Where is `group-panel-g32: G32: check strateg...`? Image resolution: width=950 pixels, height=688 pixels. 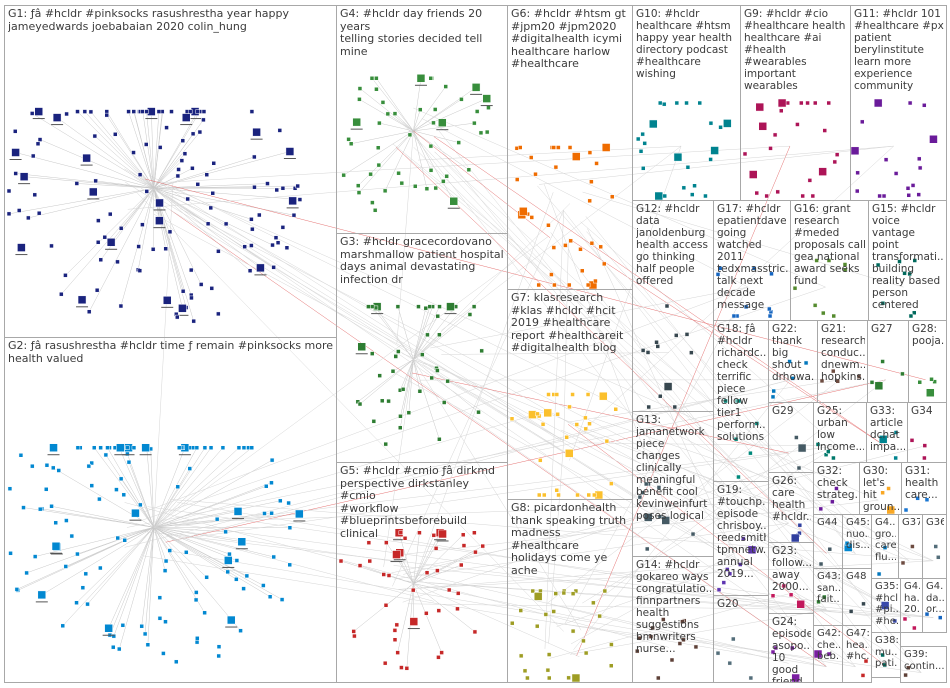 group-panel-g32: G32: check strateg... is located at coordinates (836, 488).